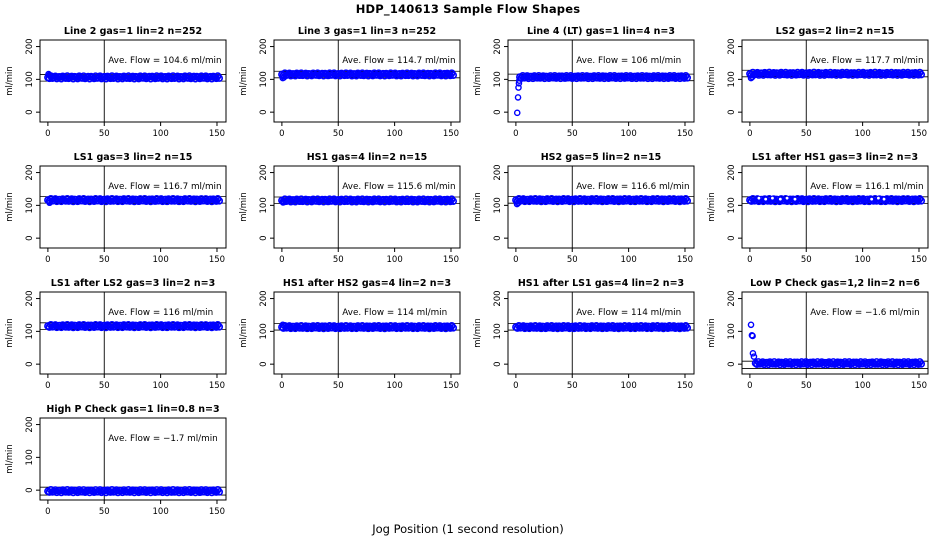  I want to click on page-title: HDP_140613 Sample Flow Shapes, so click(468, 9).